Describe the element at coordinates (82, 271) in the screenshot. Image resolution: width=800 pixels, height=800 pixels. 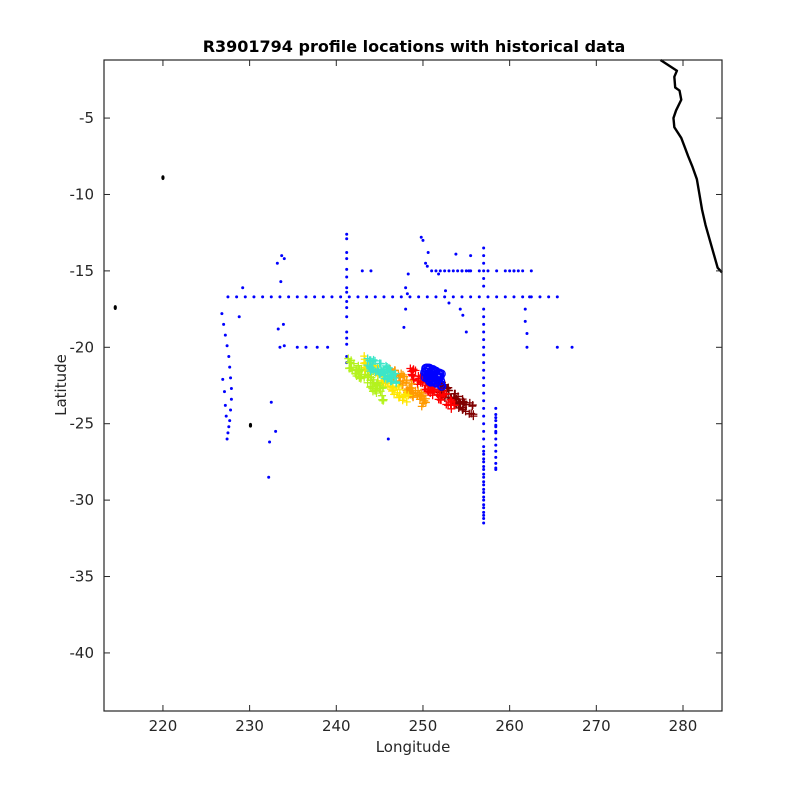
I see `y-tick-label: -15` at that location.